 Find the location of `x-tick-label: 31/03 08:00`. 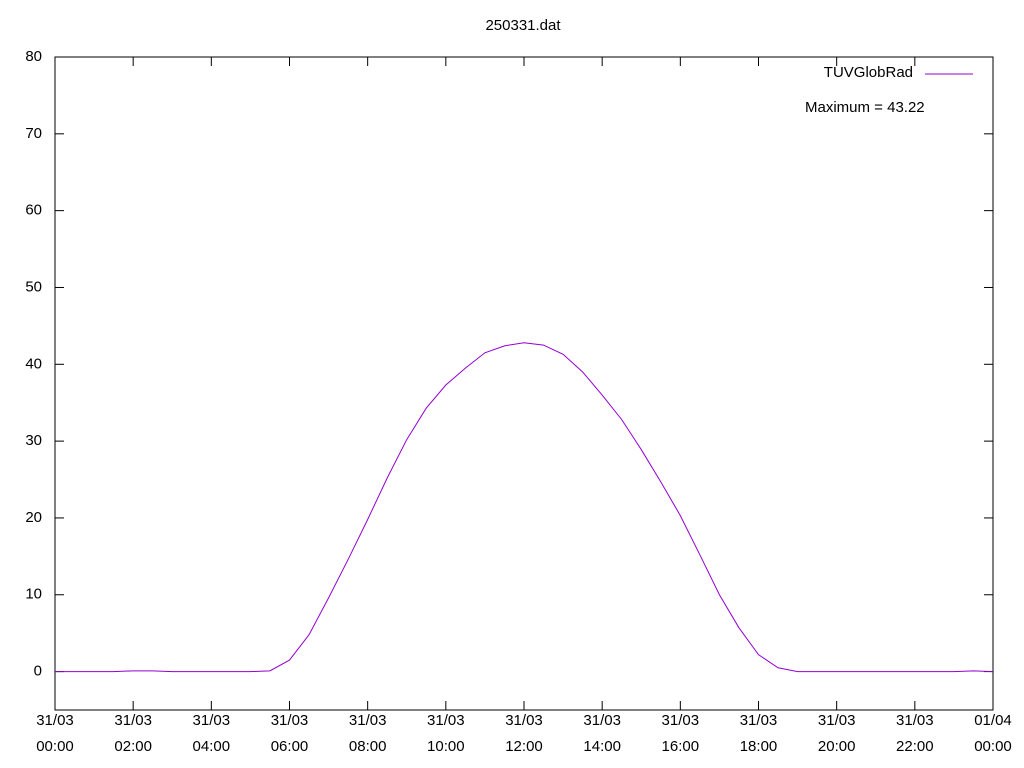

x-tick-label: 31/03 08:00 is located at coordinates (368, 733).